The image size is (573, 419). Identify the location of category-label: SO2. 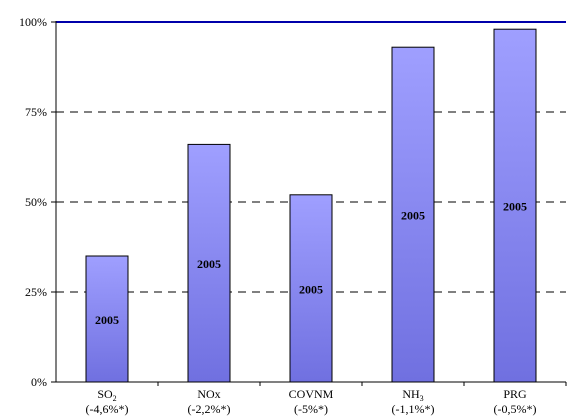
(106, 395).